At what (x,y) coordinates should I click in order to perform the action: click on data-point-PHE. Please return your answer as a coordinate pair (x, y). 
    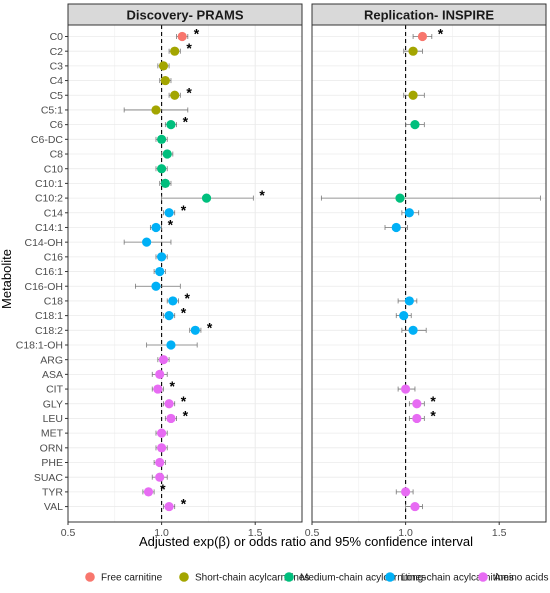
    Looking at the image, I should click on (159, 462).